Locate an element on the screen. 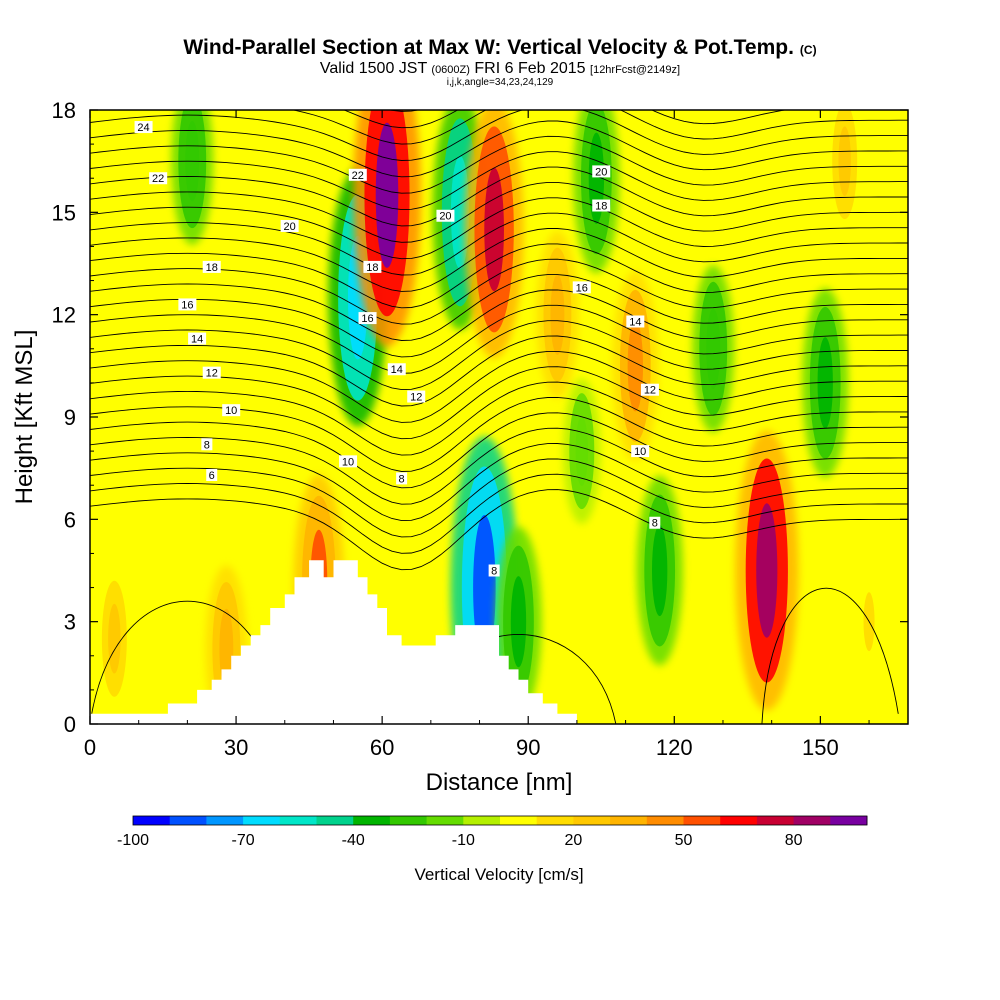 The width and height of the screenshot is (1000, 1000). forecast-info: [12hrFcst@2149z] is located at coordinates (635, 70).